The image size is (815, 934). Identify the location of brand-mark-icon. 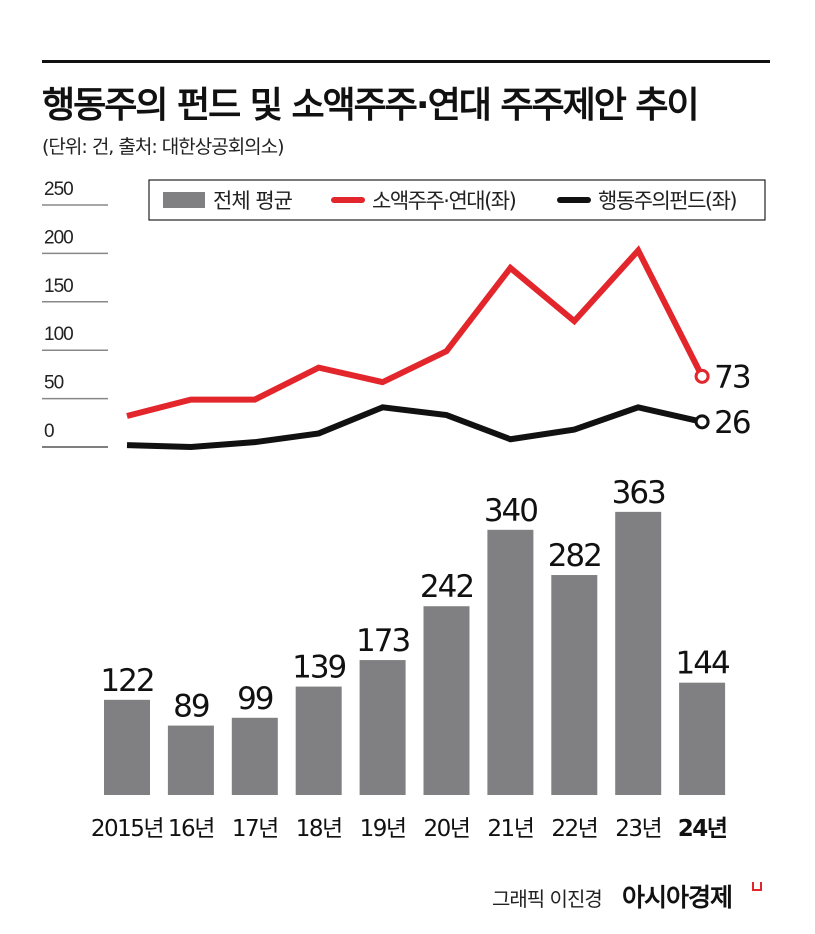
(757, 886).